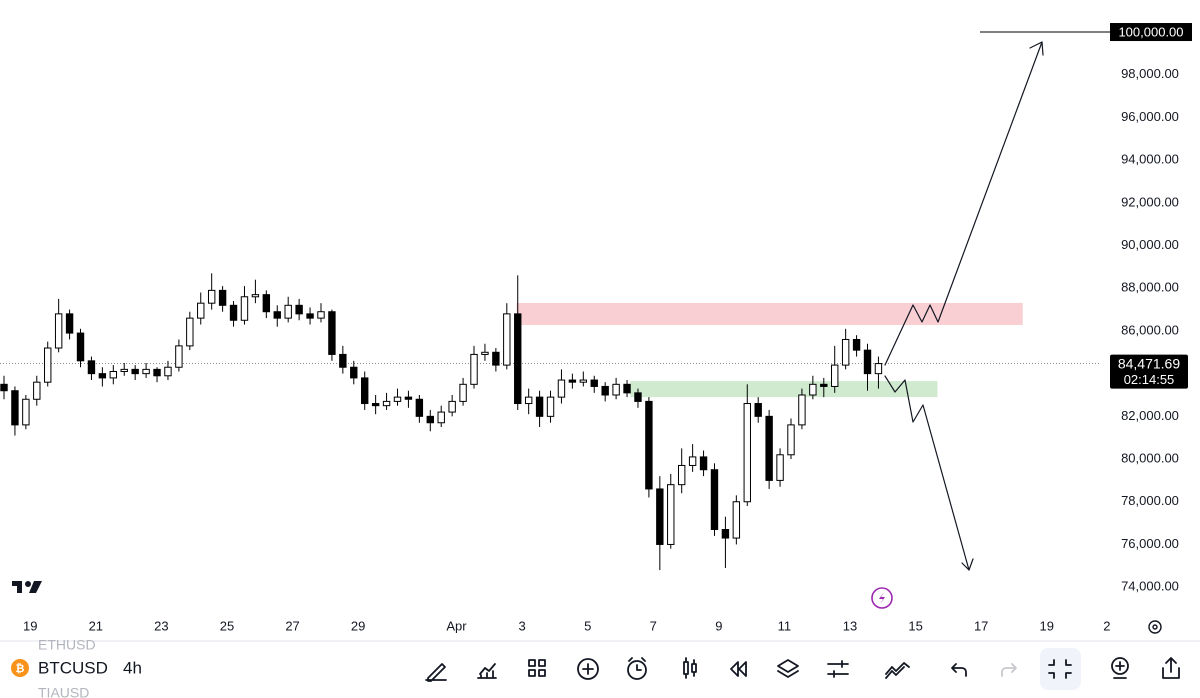  I want to click on last-price-label: 84,471.69, so click(1149, 363).